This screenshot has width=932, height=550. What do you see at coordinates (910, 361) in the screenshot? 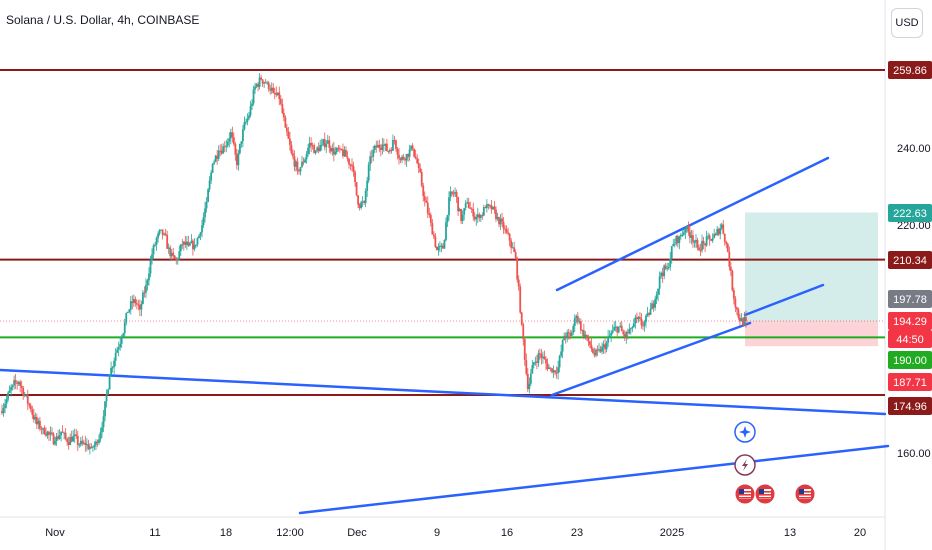
I see `price-badge-label: 190.00` at bounding box center [910, 361].